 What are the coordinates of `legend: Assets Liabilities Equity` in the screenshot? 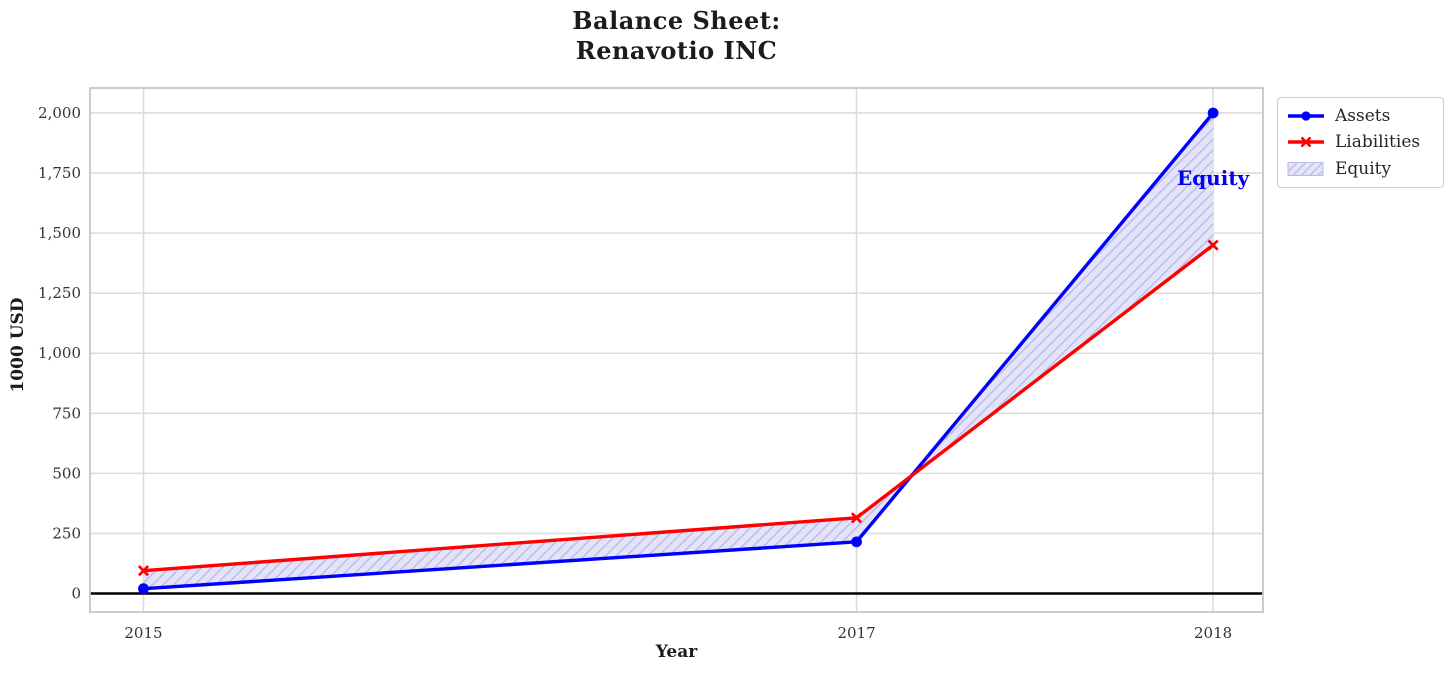 It's located at (1360, 142).